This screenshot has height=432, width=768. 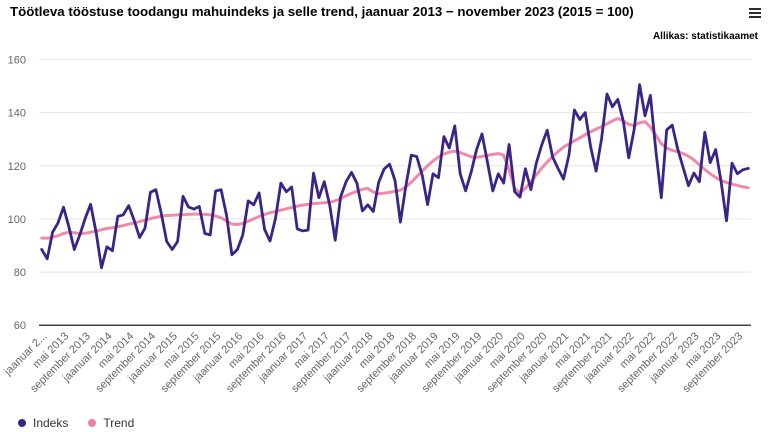 I want to click on svg-text: 100, so click(x=17, y=220).